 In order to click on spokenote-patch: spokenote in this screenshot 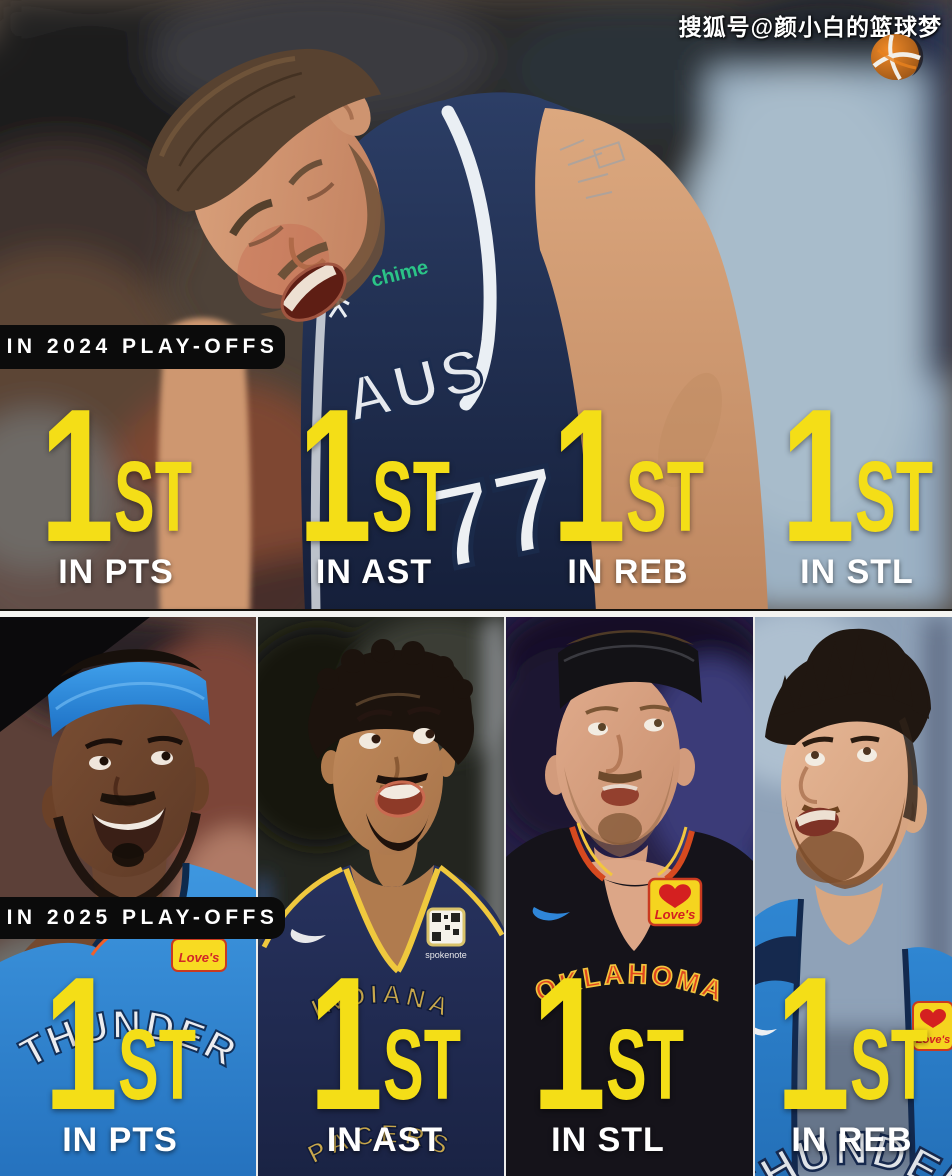, I will do `click(446, 933)`.